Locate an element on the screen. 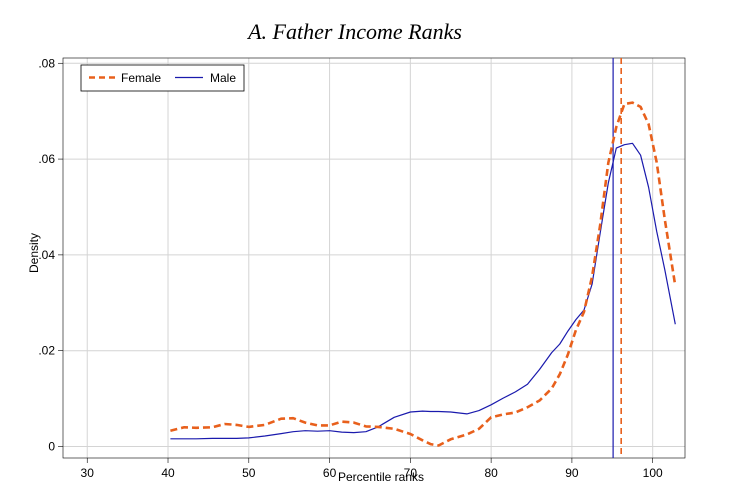  mean-lines is located at coordinates (617, 258).